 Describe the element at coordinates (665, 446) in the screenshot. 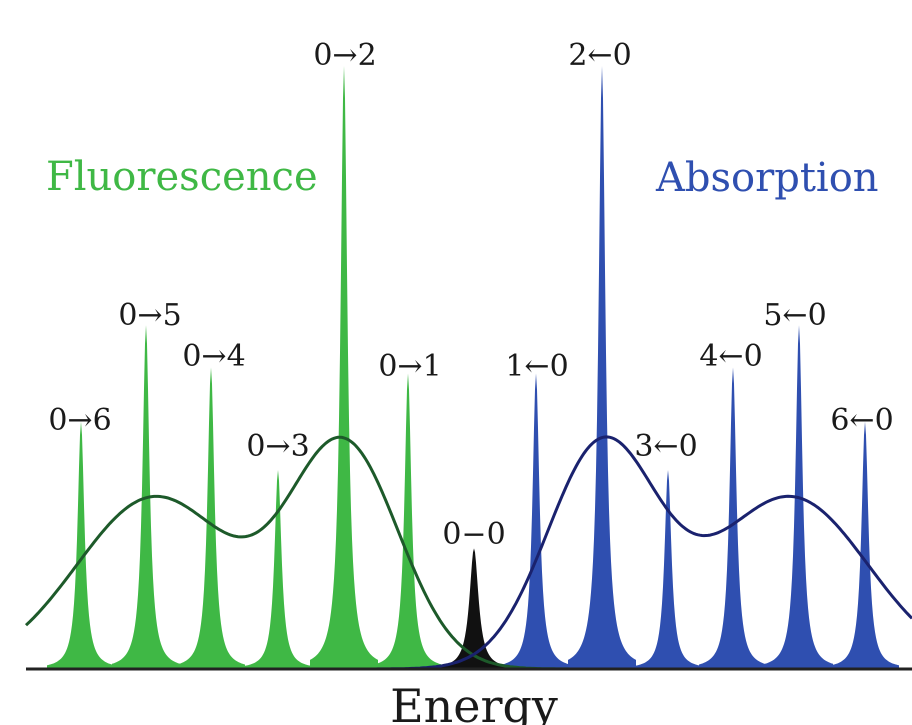

I see `absorption-peak-label-3: 3←0` at that location.